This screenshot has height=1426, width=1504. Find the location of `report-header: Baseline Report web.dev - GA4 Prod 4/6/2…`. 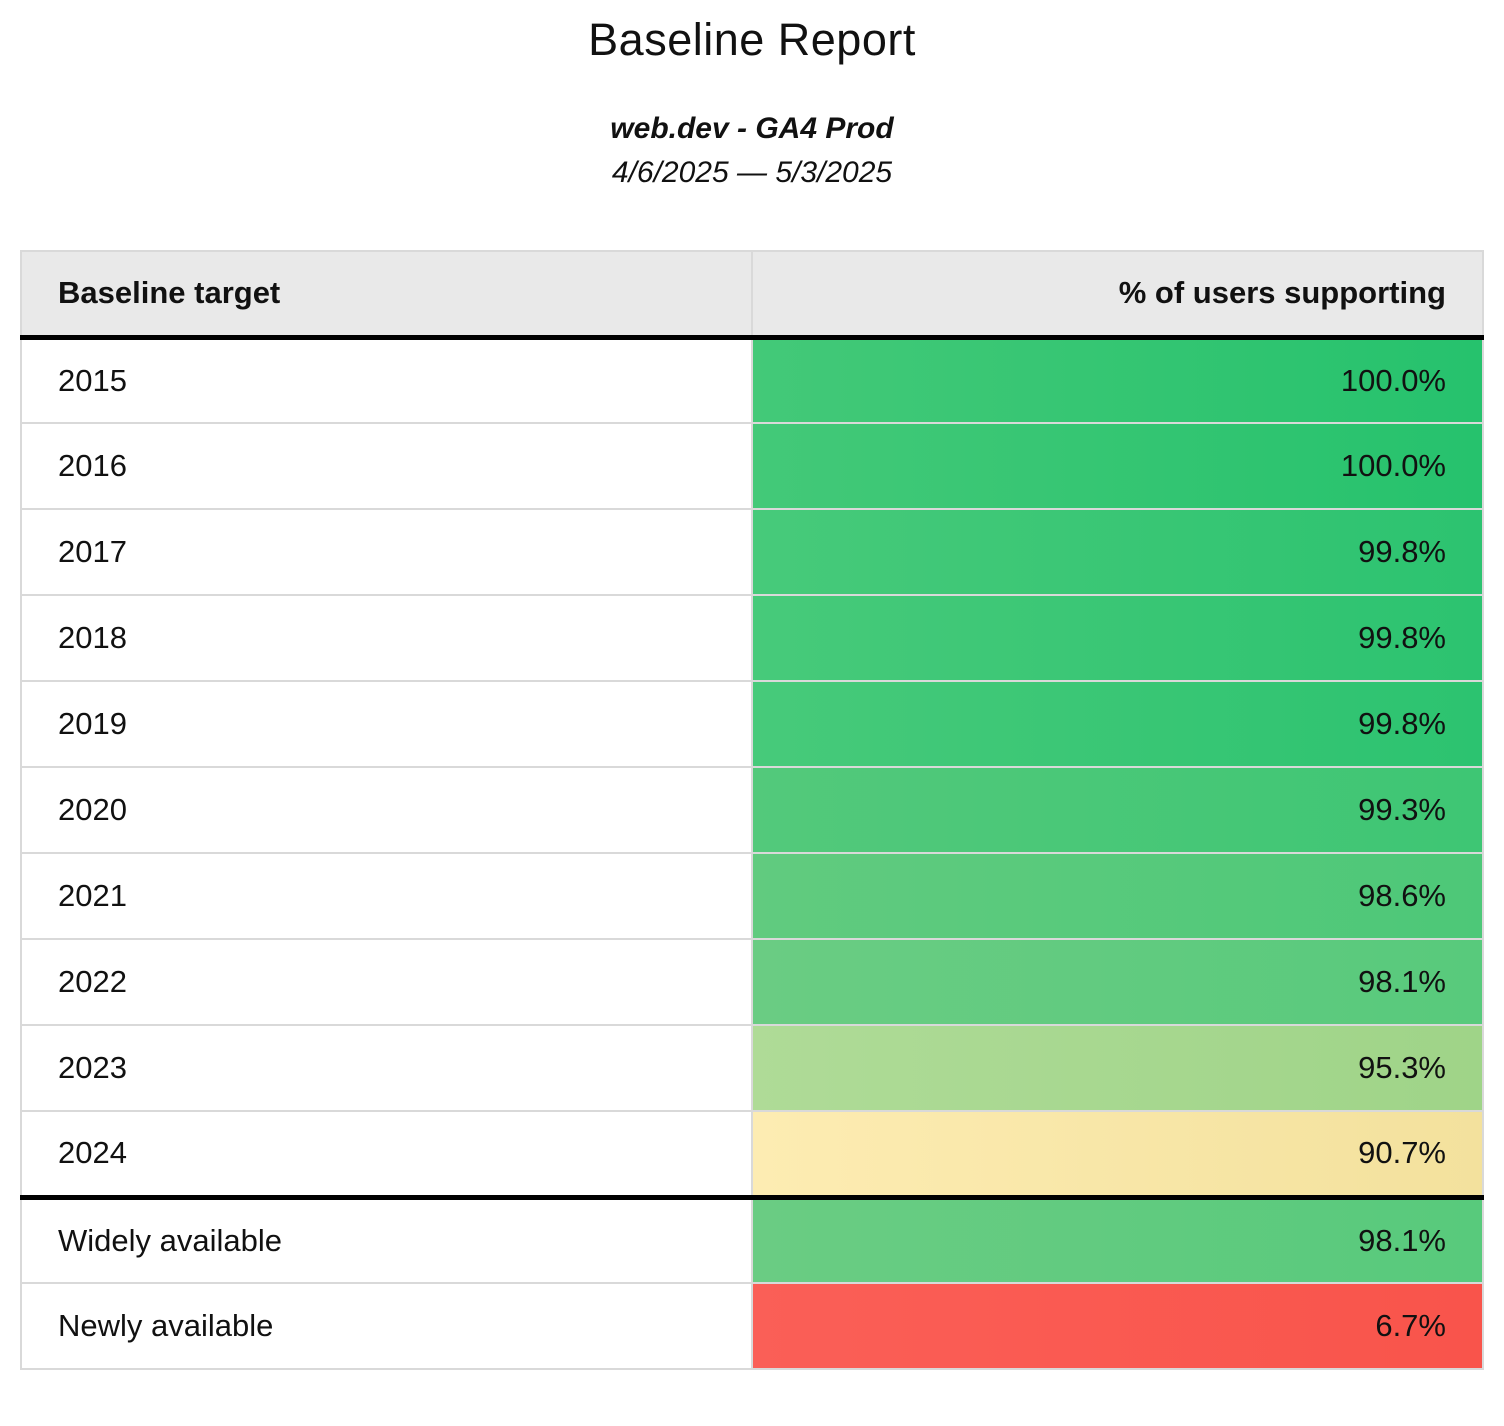

report-header: Baseline Report web.dev - GA4 Prod 4/6/2… is located at coordinates (752, 95).